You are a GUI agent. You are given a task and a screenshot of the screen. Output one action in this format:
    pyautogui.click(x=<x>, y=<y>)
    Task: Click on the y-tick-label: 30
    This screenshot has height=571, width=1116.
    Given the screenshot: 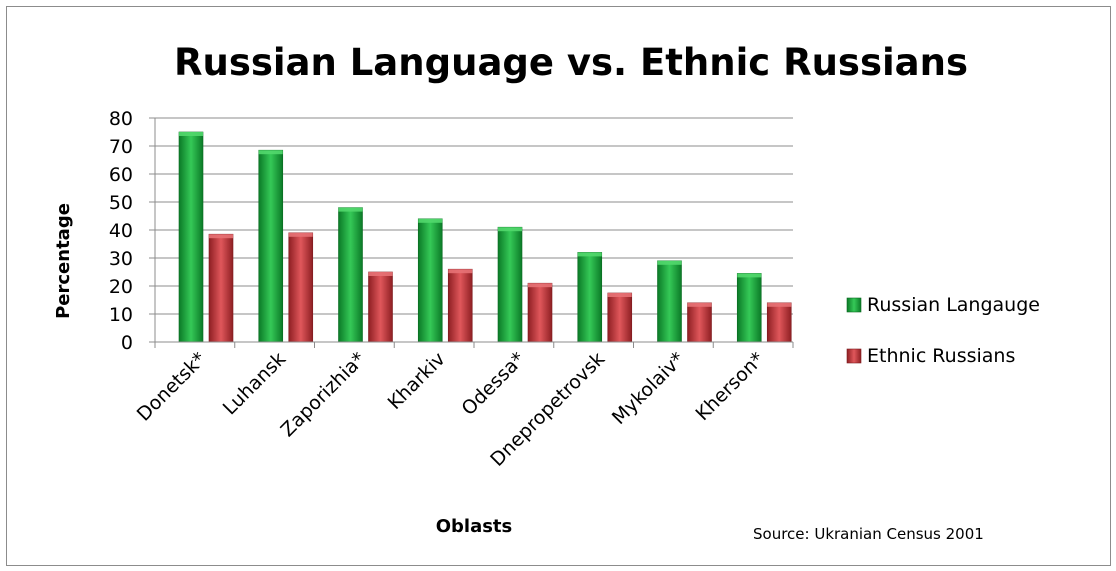 What is the action you would take?
    pyautogui.click(x=121, y=259)
    